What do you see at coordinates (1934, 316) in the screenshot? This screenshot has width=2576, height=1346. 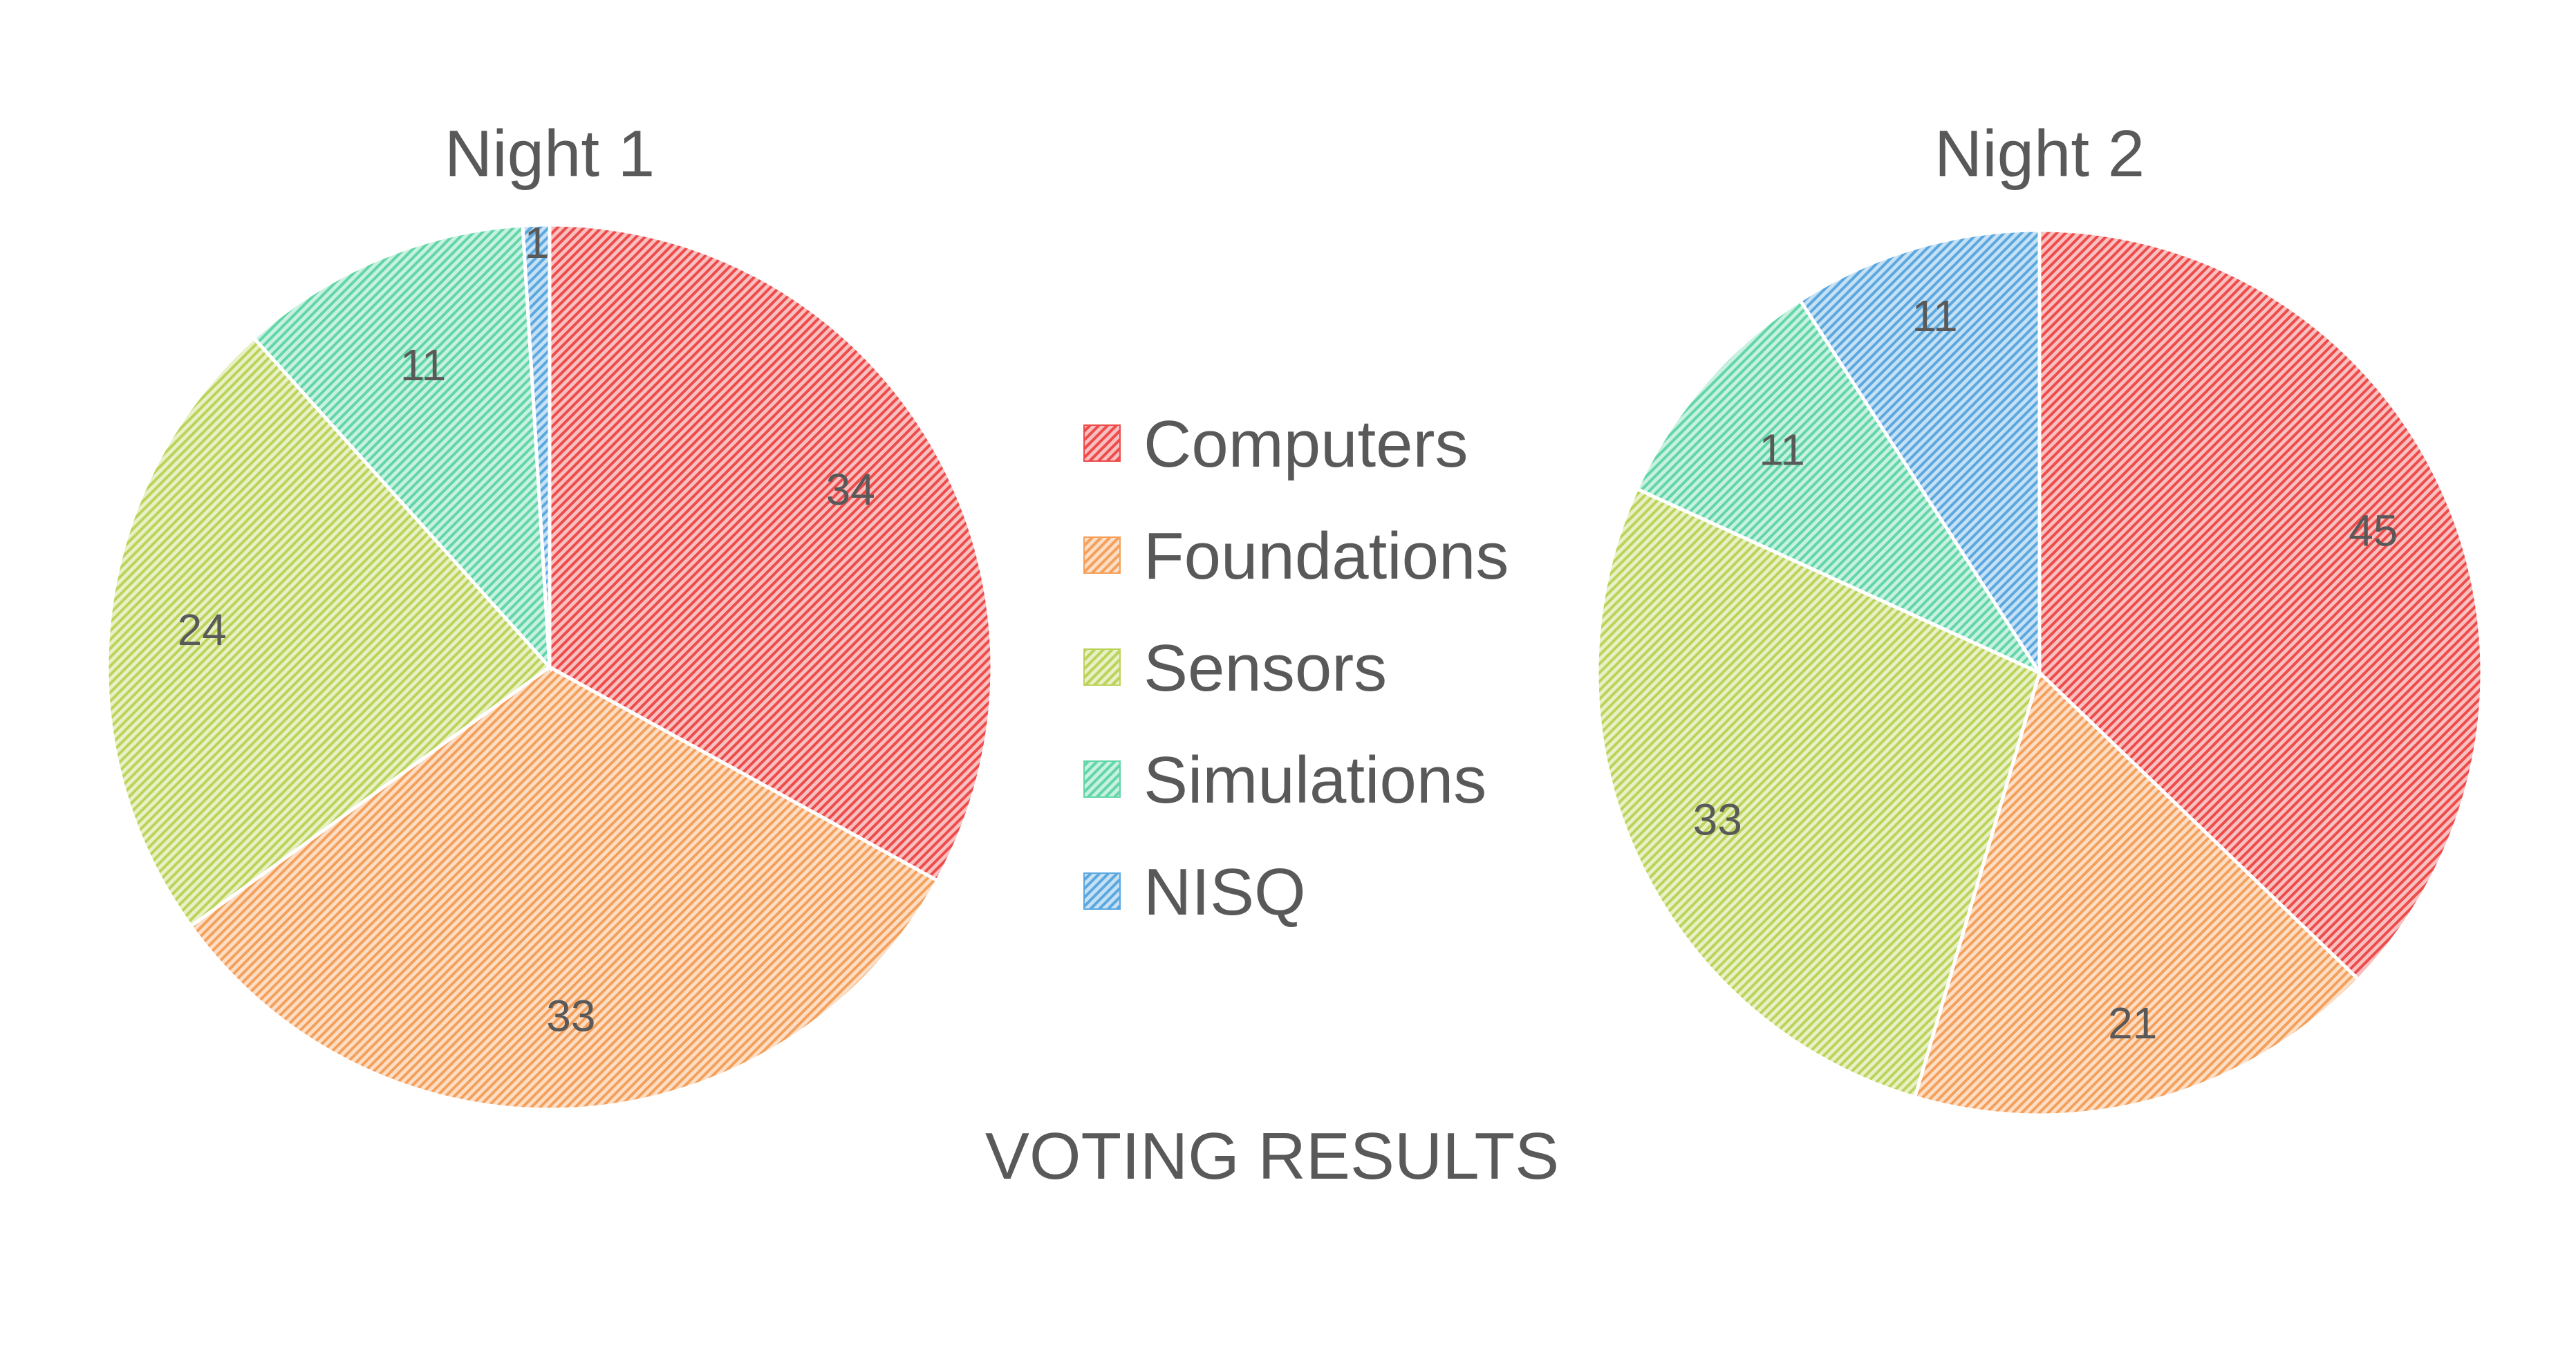 I see `slice-label-night-2-nisq: 11` at bounding box center [1934, 316].